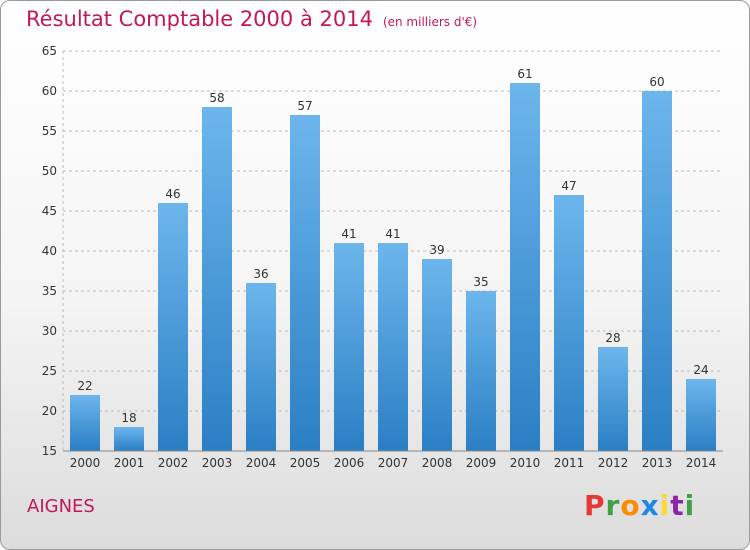 This screenshot has width=750, height=550. What do you see at coordinates (49, 91) in the screenshot?
I see `y-tick-label: 60` at bounding box center [49, 91].